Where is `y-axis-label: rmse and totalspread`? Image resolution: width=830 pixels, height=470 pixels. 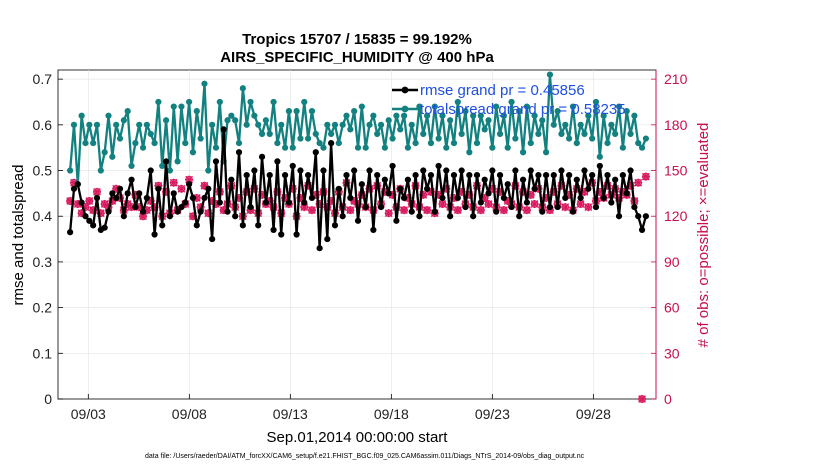 y-axis-label: rmse and totalspread is located at coordinates (18, 235).